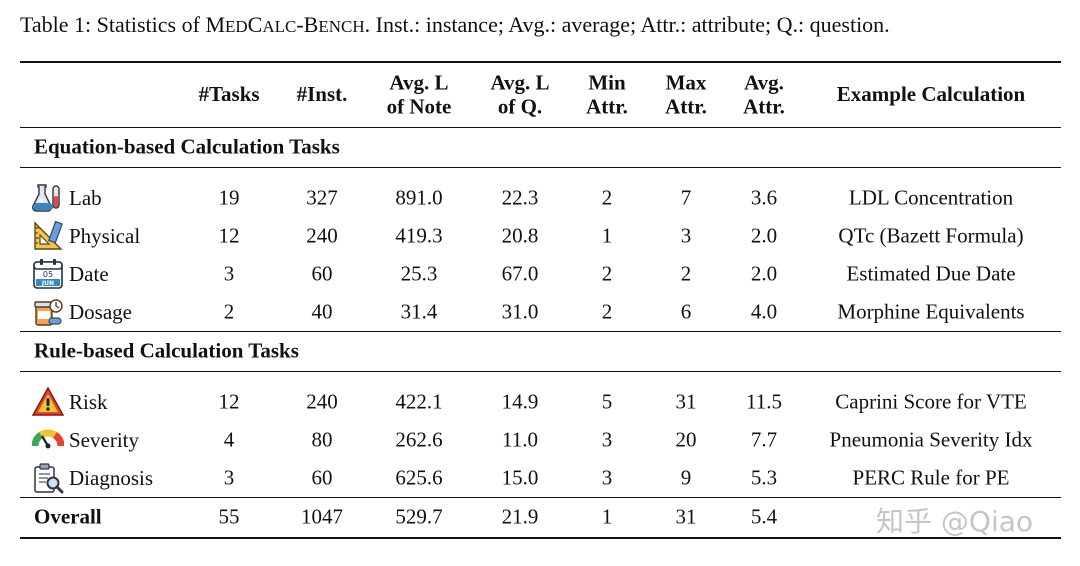 This screenshot has height=566, width=1080. What do you see at coordinates (764, 477) in the screenshot?
I see `table-cell-avg-attr: 5.3` at bounding box center [764, 477].